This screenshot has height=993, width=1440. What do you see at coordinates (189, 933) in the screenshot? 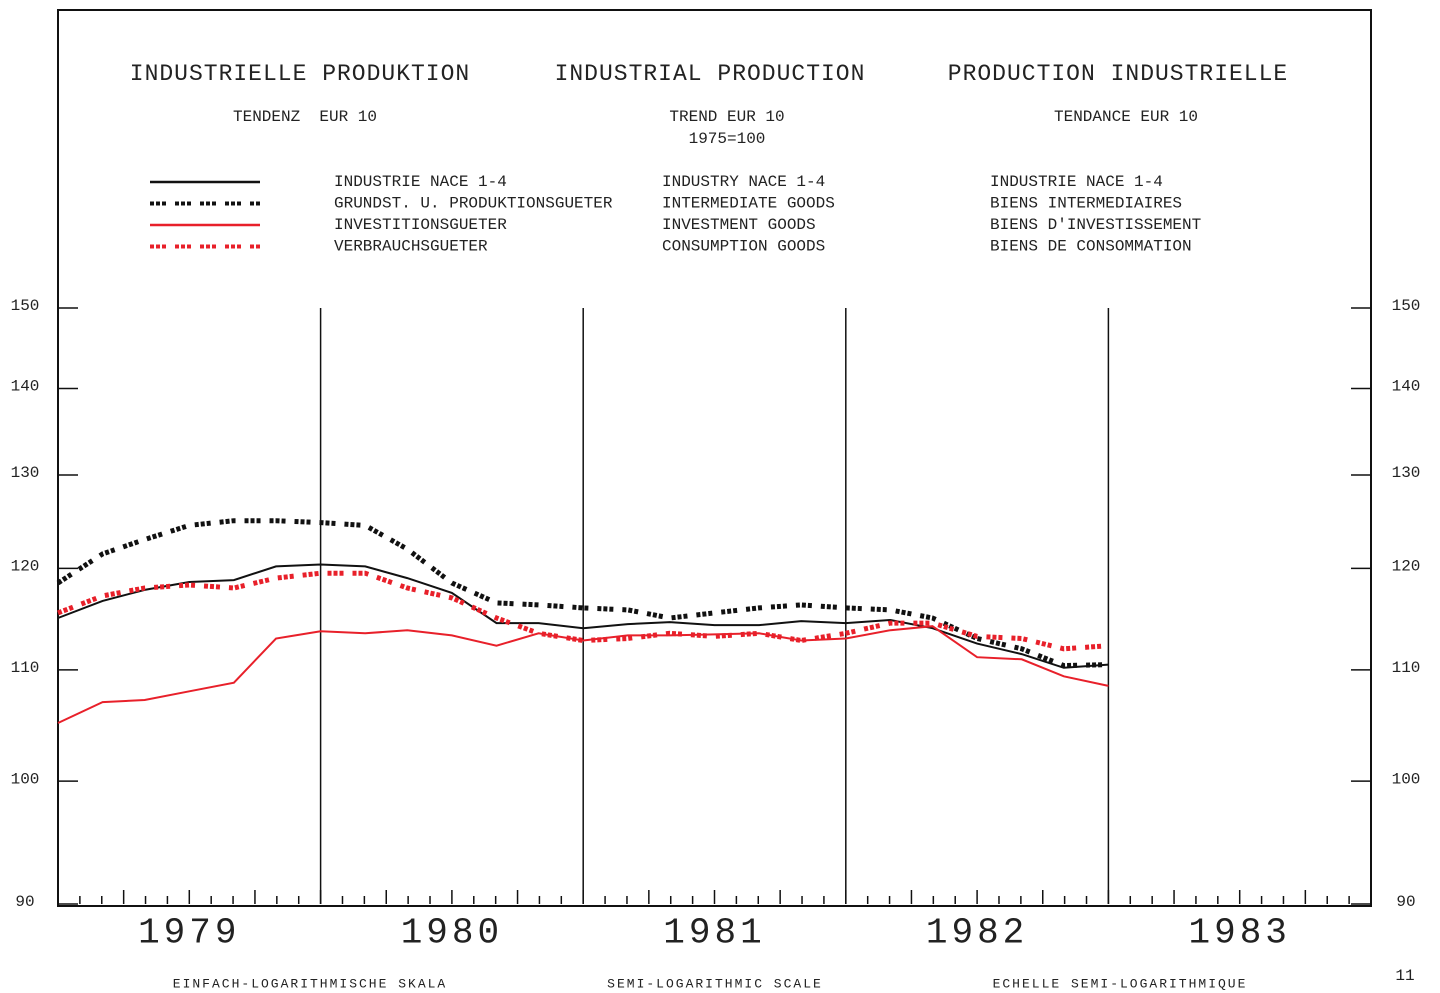
I see `x-category-label: 1979` at bounding box center [189, 933].